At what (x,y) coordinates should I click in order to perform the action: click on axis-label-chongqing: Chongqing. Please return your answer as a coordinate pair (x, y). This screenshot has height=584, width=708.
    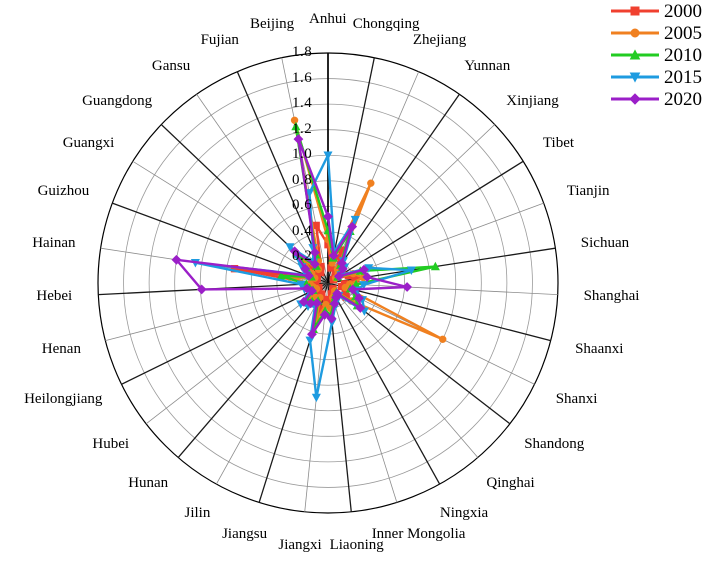
    Looking at the image, I should click on (386, 24).